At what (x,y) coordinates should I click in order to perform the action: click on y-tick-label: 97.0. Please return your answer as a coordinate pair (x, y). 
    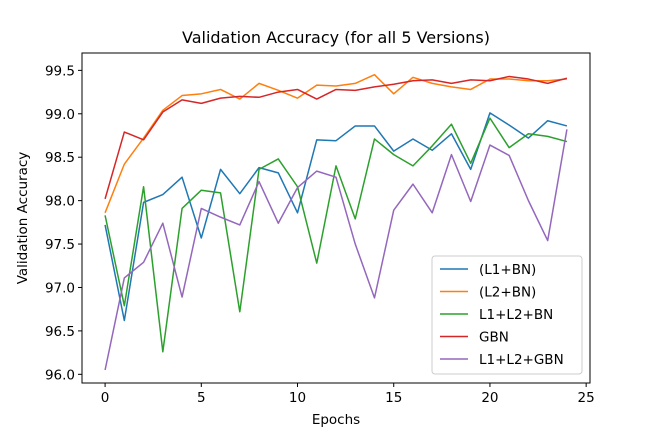
    Looking at the image, I should click on (60, 288).